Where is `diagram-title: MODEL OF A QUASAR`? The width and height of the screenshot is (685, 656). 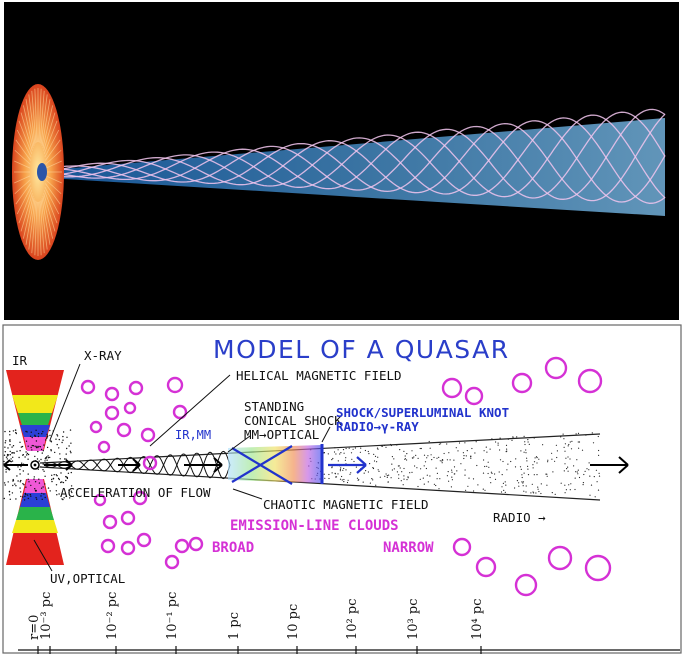 diagram-title: MODEL OF A QUASAR is located at coordinates (361, 349).